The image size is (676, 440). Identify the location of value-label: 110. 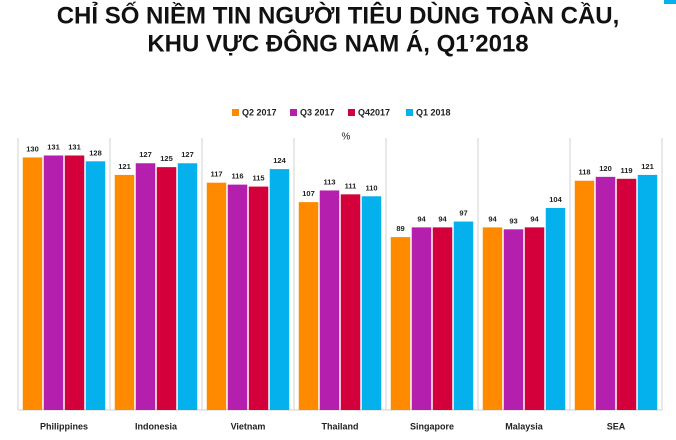
(371, 187).